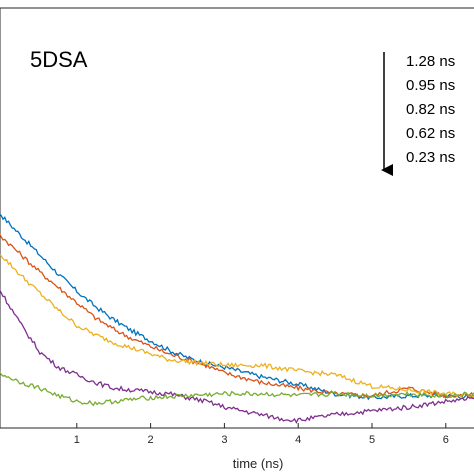 This screenshot has height=474, width=474. I want to click on x-tick-label: 4, so click(298, 440).